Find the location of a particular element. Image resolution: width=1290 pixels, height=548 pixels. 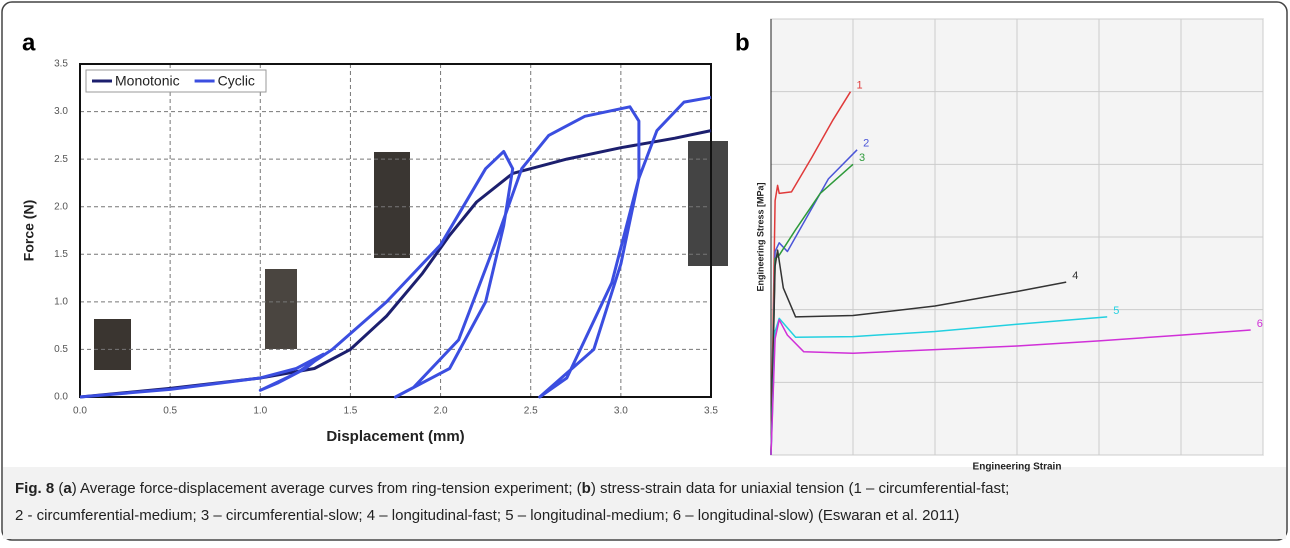

legend-box is located at coordinates (176, 81).